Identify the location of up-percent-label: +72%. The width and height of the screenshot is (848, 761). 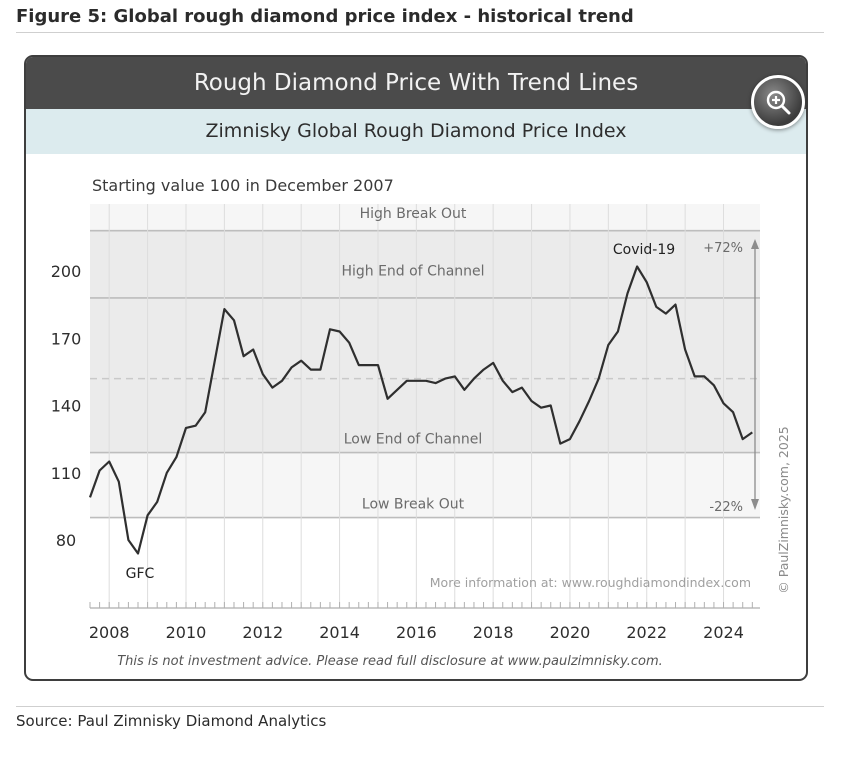
(723, 248).